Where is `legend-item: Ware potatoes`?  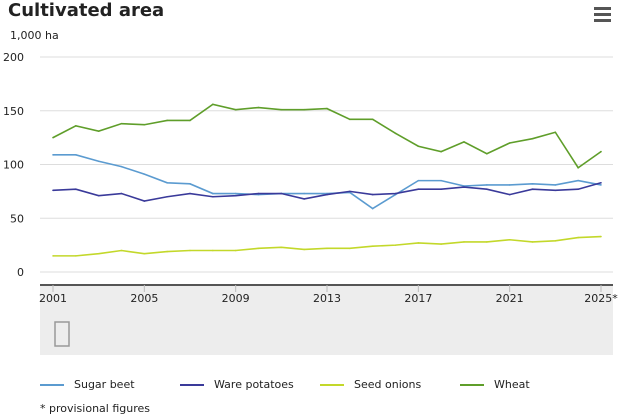 legend-item: Ware potatoes is located at coordinates (250, 384).